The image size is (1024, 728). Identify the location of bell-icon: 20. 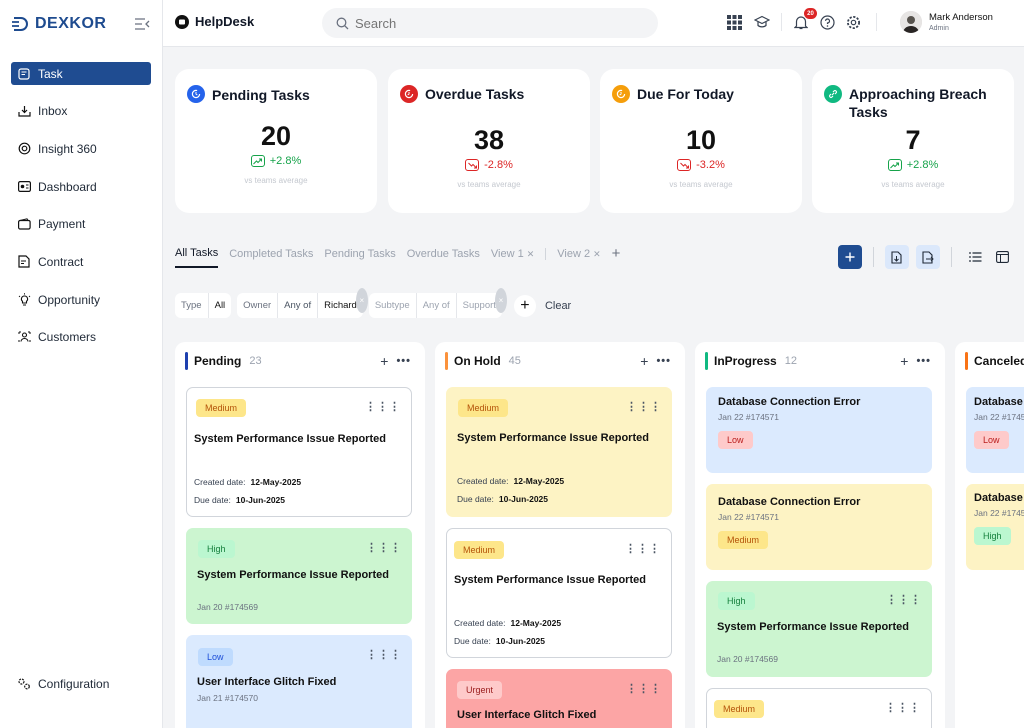
(804, 19).